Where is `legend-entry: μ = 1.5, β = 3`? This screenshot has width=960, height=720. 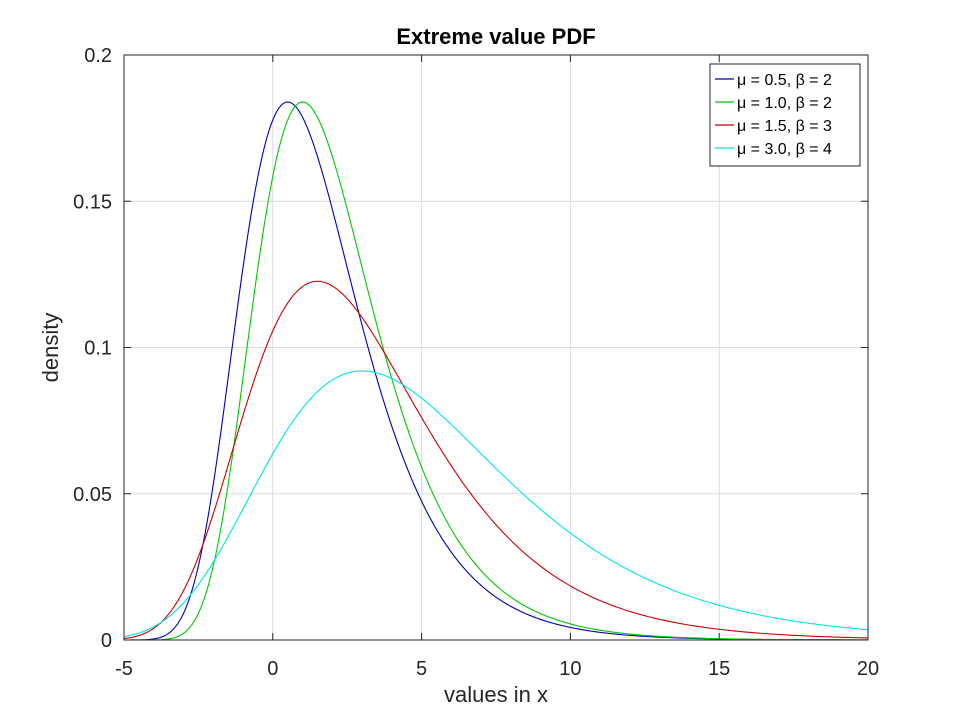 legend-entry: μ = 1.5, β = 3 is located at coordinates (784, 126).